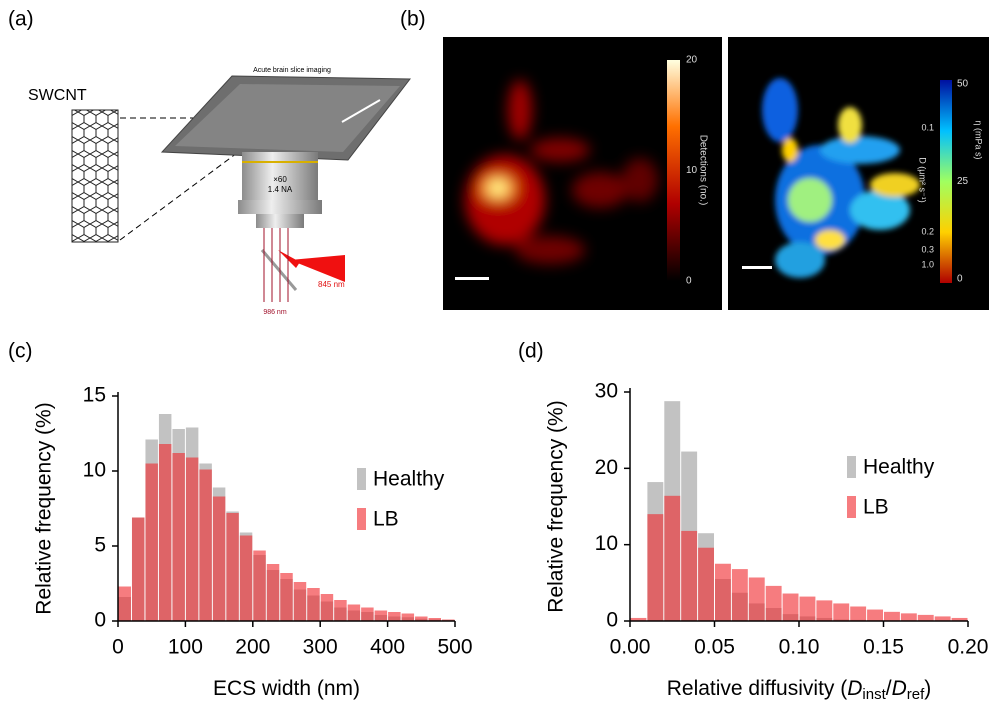 Image resolution: width=993 pixels, height=706 pixels. Describe the element at coordinates (923, 179) in the screenshot. I see `colorbar-label: D (μm² s⁻¹)` at that location.